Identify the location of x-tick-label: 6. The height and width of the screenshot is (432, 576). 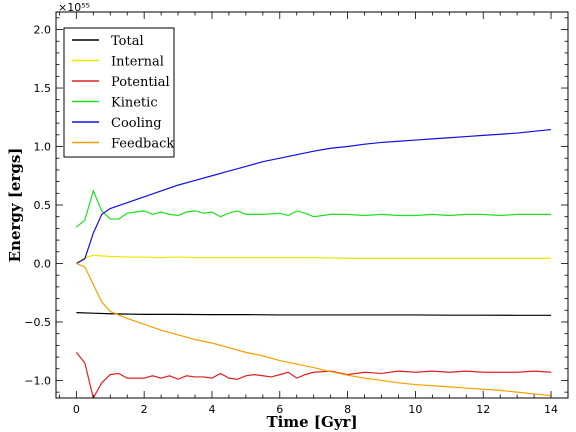
(279, 409).